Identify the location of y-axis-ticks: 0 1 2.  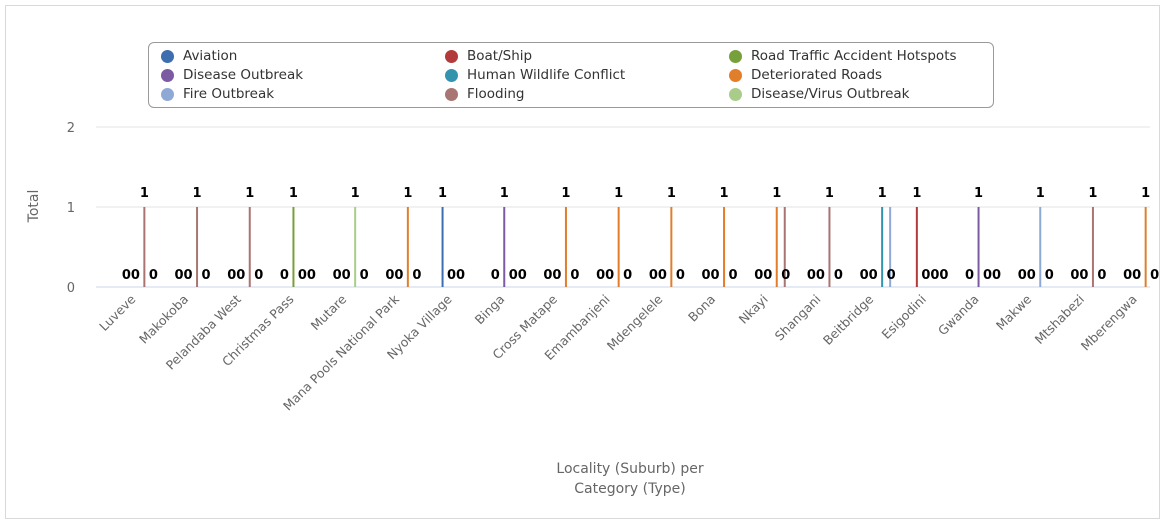
(71, 208).